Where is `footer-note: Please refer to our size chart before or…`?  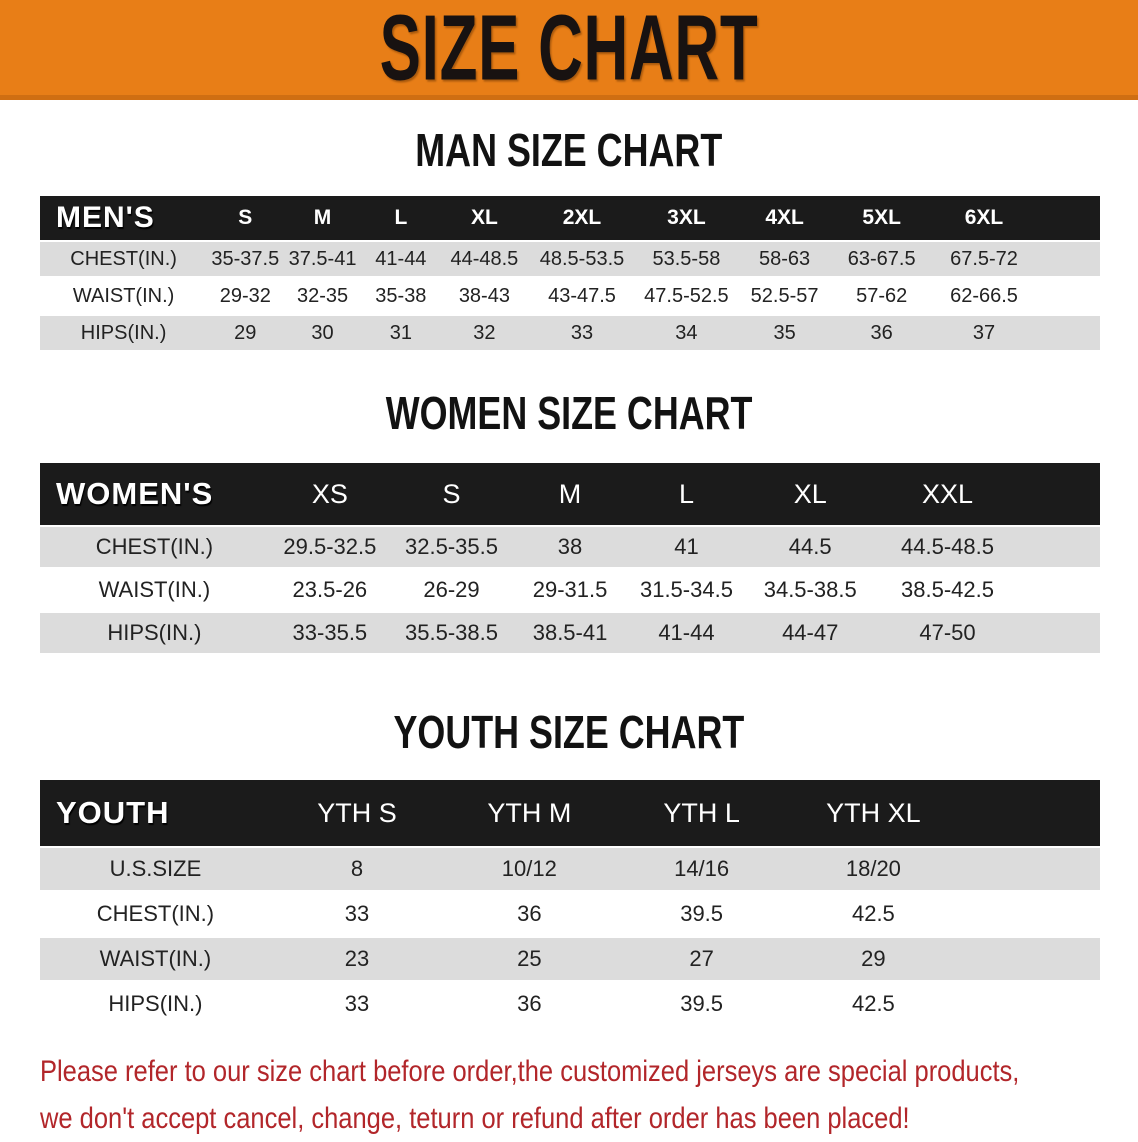
footer-note: Please refer to our size chart before or… is located at coordinates (569, 1085).